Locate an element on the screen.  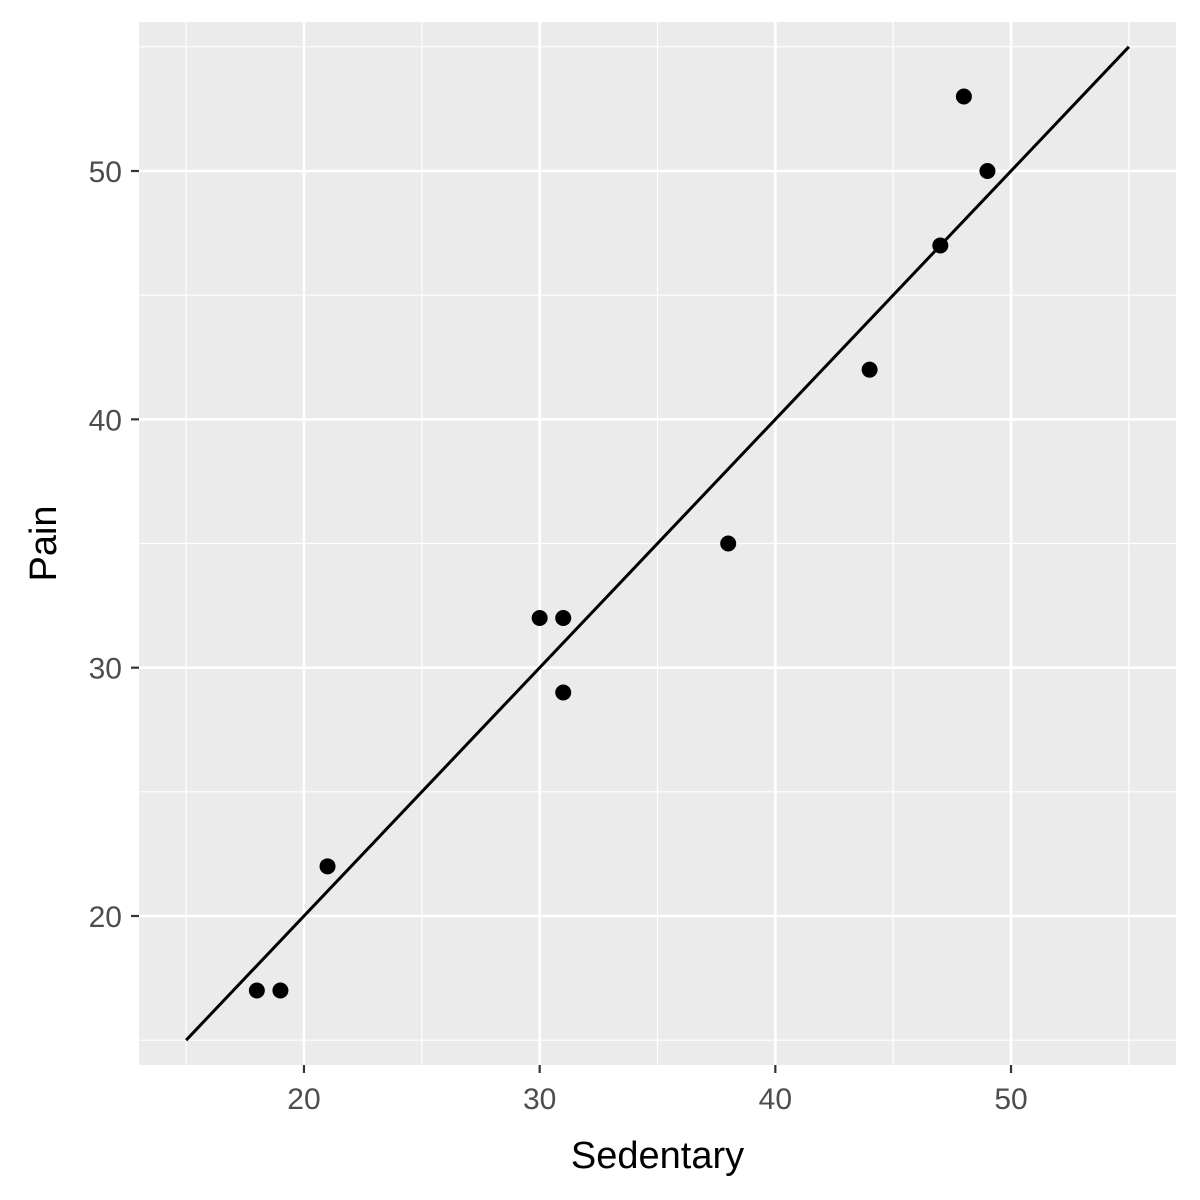
y-tick-label: 30 is located at coordinates (105, 669).